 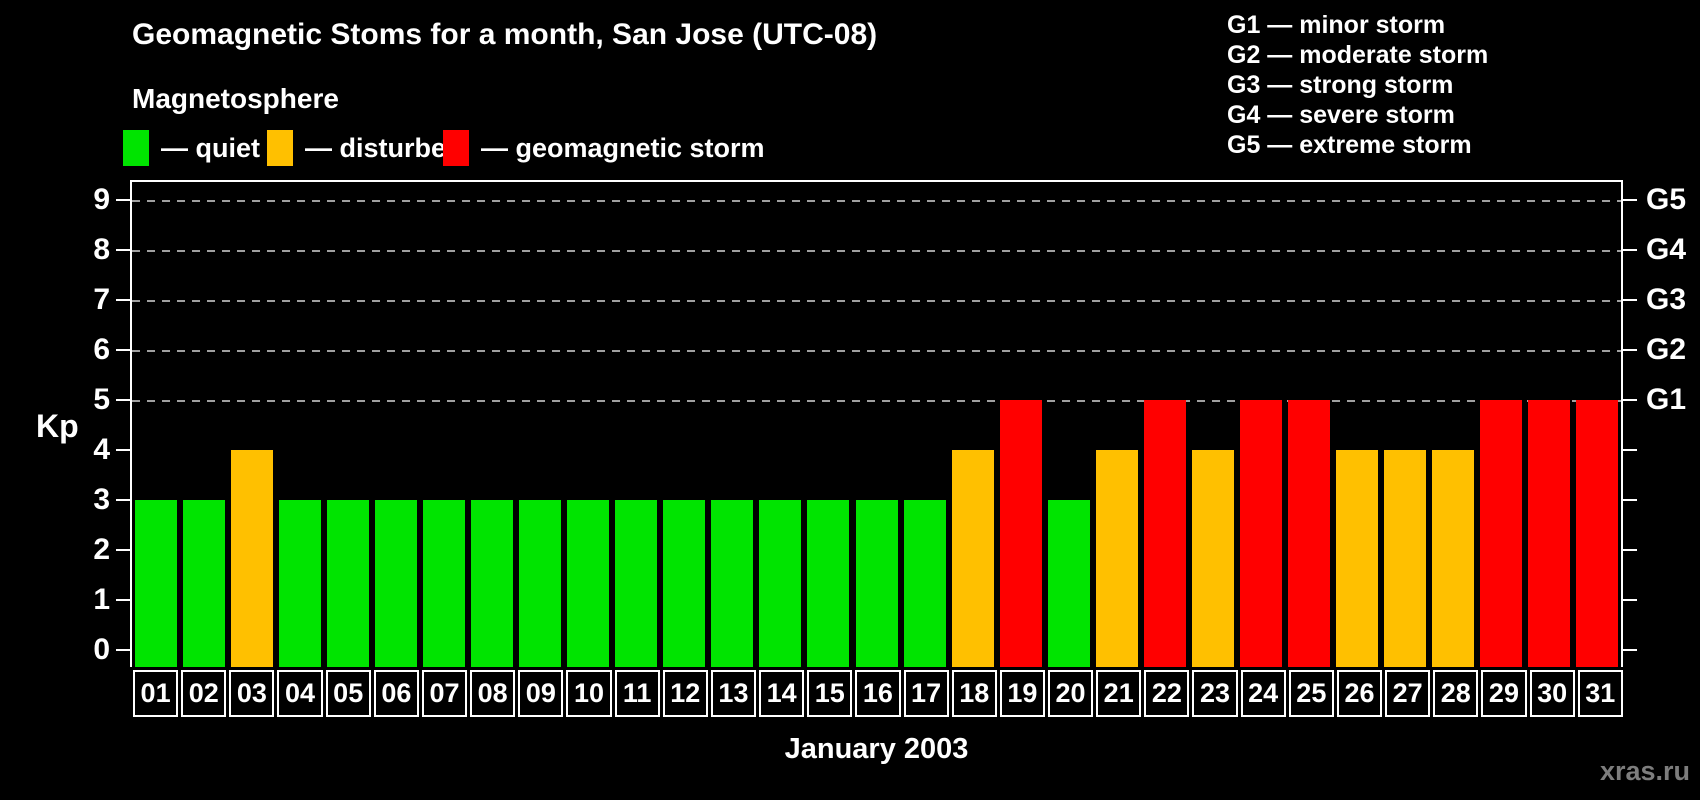 I want to click on magnetosphere-heading: Magnetosphere, so click(x=235, y=98).